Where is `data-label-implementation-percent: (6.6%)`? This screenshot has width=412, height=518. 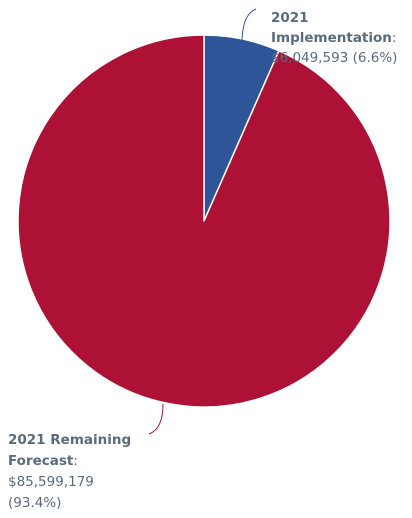 data-label-implementation-percent: (6.6%) is located at coordinates (375, 58).